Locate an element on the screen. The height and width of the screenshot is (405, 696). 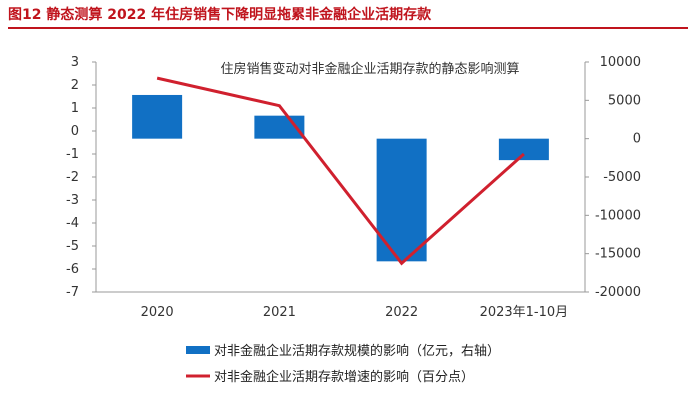
legend-line-label: 对非金融企业活期存款增速的影响（百分点） is located at coordinates (344, 377).